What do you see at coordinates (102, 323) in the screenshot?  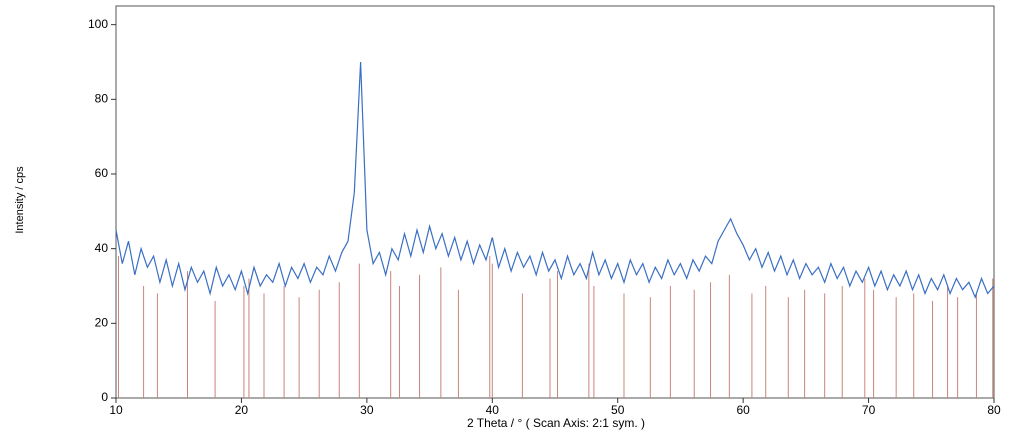 I see `y-tick-label: 20` at bounding box center [102, 323].